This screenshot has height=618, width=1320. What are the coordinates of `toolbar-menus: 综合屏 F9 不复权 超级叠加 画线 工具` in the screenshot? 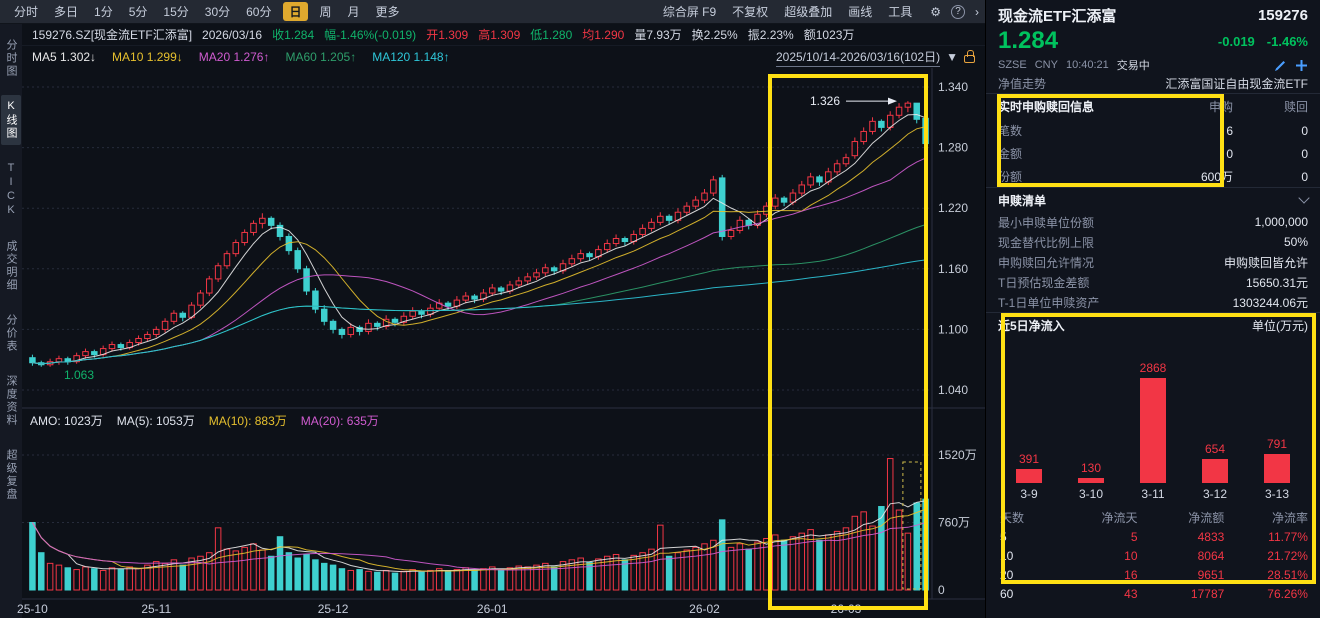 It's located at (787, 11).